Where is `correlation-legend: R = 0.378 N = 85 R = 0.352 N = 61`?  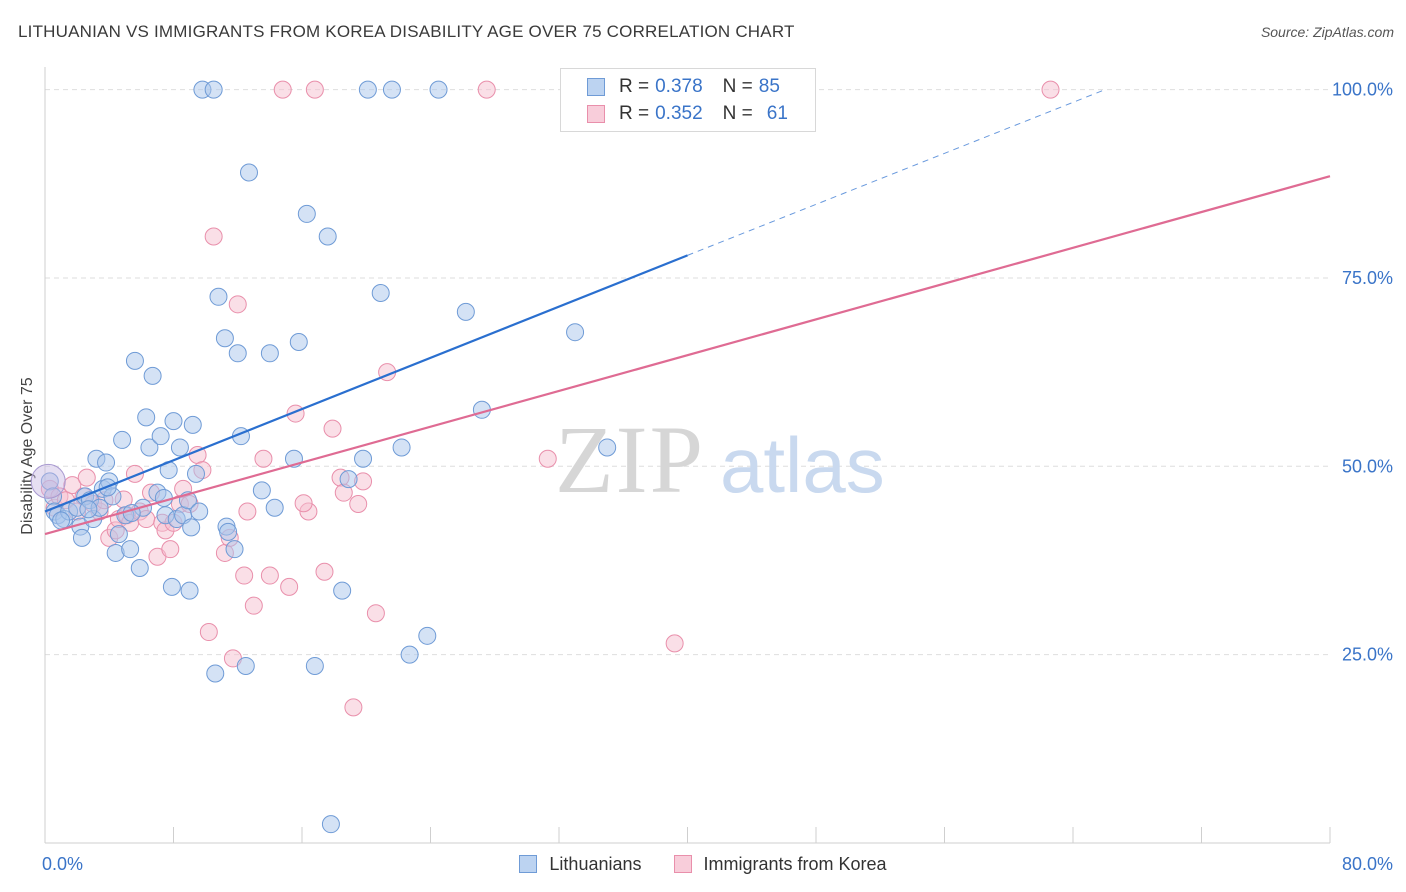
correlation-legend: R = 0.378 N = 85 R = 0.352 N = 61 is located at coordinates (688, 100).